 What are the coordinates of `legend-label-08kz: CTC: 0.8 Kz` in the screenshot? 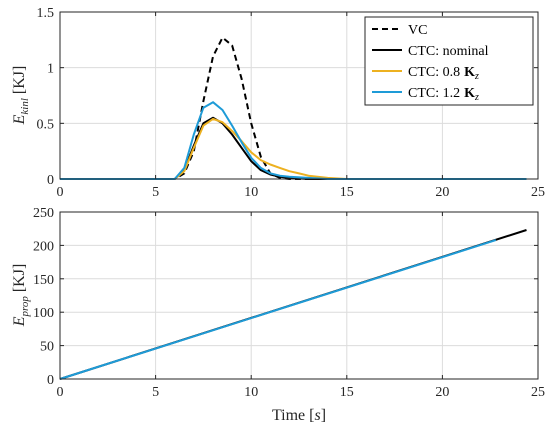 It's located at (443, 73).